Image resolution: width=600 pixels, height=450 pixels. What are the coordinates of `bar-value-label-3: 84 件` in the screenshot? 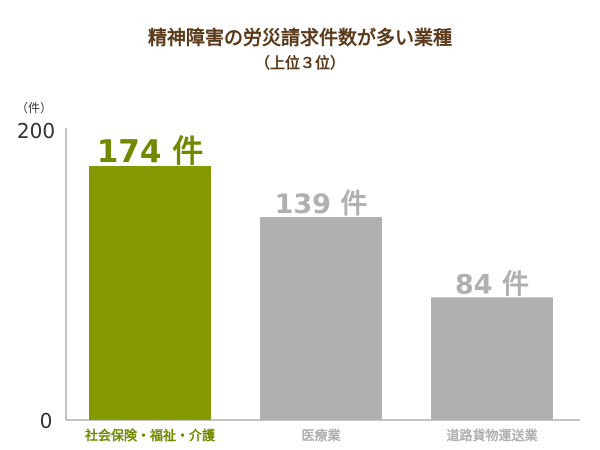 It's located at (492, 284).